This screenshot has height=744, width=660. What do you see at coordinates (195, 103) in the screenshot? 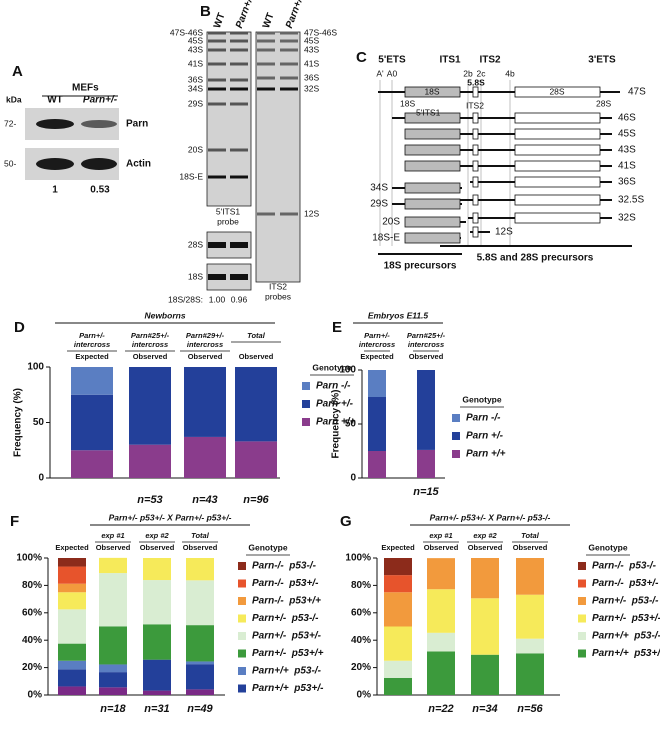
I see `band-label: 29S` at bounding box center [195, 103].